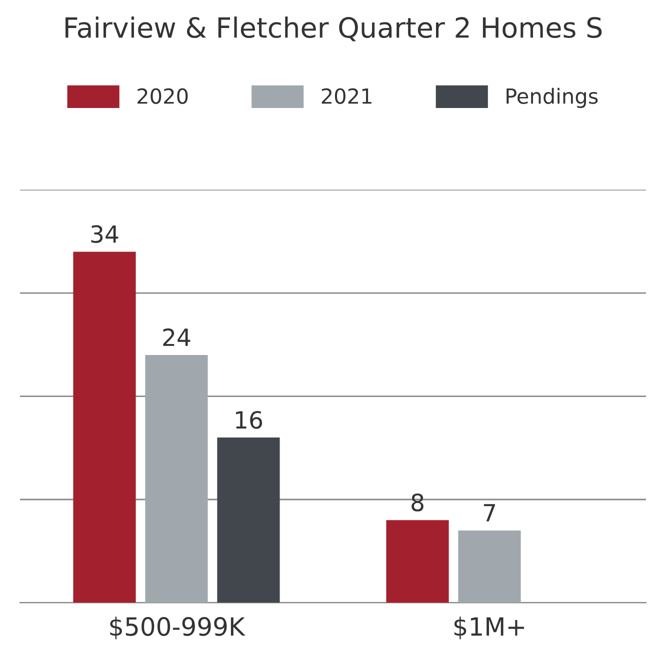 The image size is (666, 666). What do you see at coordinates (552, 98) in the screenshot?
I see `legend-label: Pendings` at bounding box center [552, 98].